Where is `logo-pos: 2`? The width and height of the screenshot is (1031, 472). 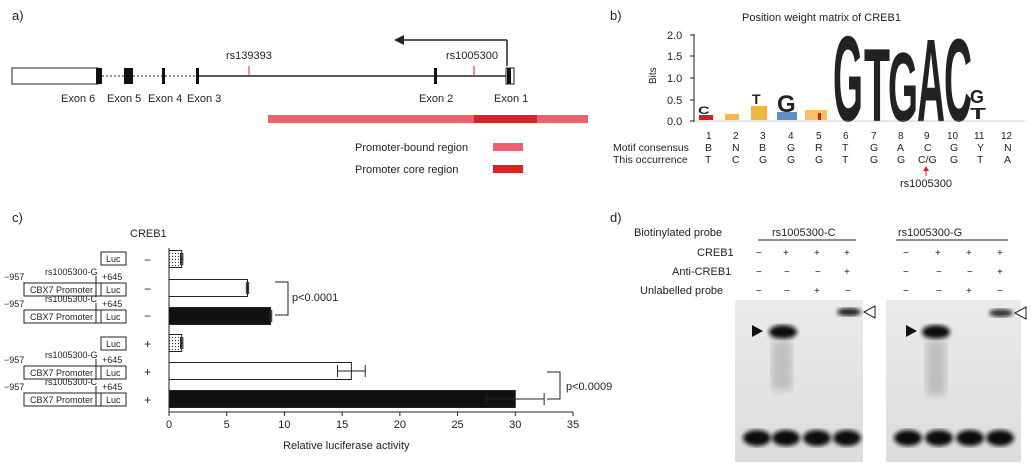 logo-pos: 2 is located at coordinates (736, 136).